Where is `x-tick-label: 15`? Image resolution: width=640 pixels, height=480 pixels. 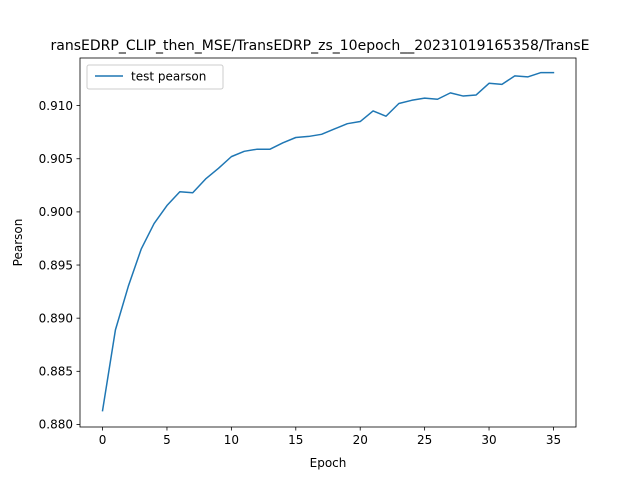
x-tick-label: 15 is located at coordinates (295, 440).